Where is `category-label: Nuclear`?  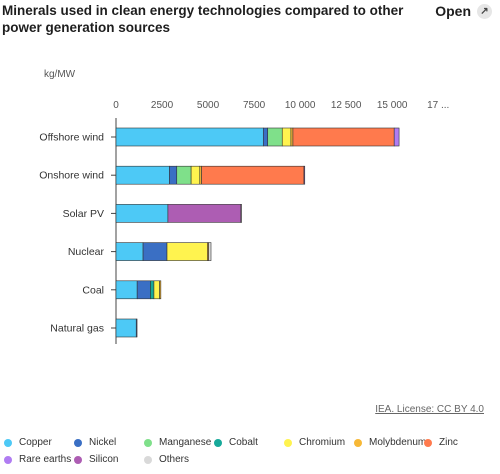
category-label: Nuclear is located at coordinates (86, 252).